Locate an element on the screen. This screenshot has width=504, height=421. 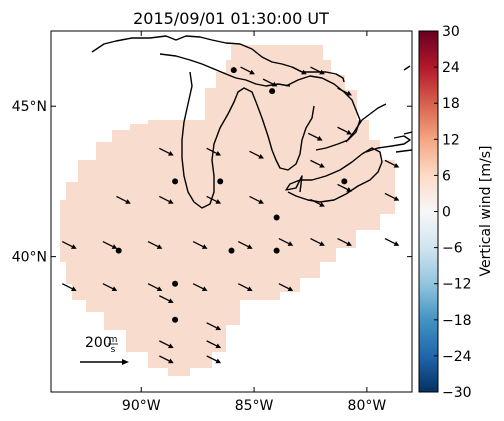
colorbar-tick-label-4: 6 is located at coordinates (446, 176).